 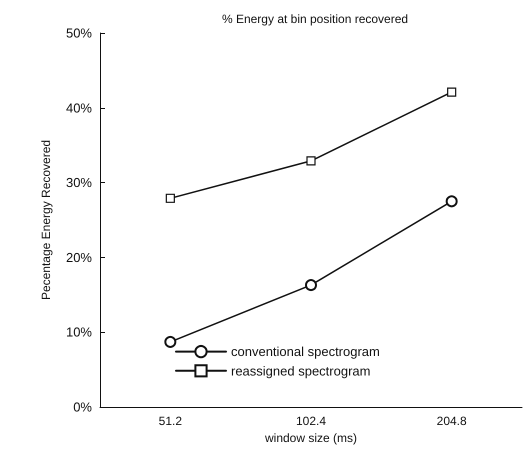 What do you see at coordinates (79, 108) in the screenshot?
I see `y-tick-label: 40%` at bounding box center [79, 108].